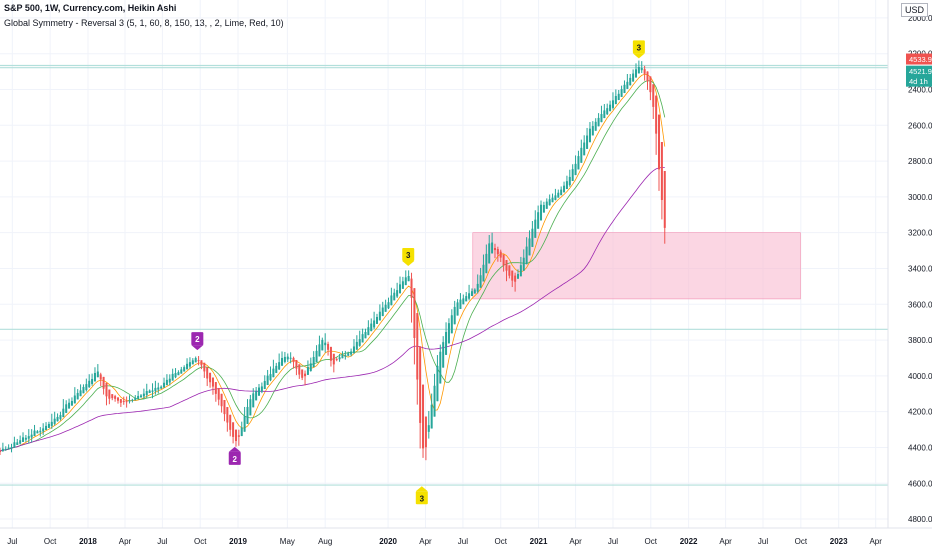  What do you see at coordinates (763, 541) in the screenshot?
I see `time-tick-label: Jul` at bounding box center [763, 541].